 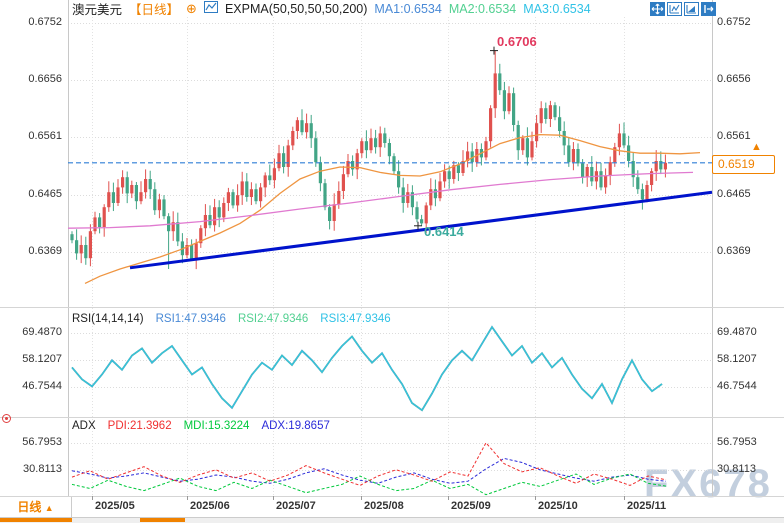 What do you see at coordinates (210, 506) in the screenshot?
I see `x-label: 2025/06` at bounding box center [210, 506].